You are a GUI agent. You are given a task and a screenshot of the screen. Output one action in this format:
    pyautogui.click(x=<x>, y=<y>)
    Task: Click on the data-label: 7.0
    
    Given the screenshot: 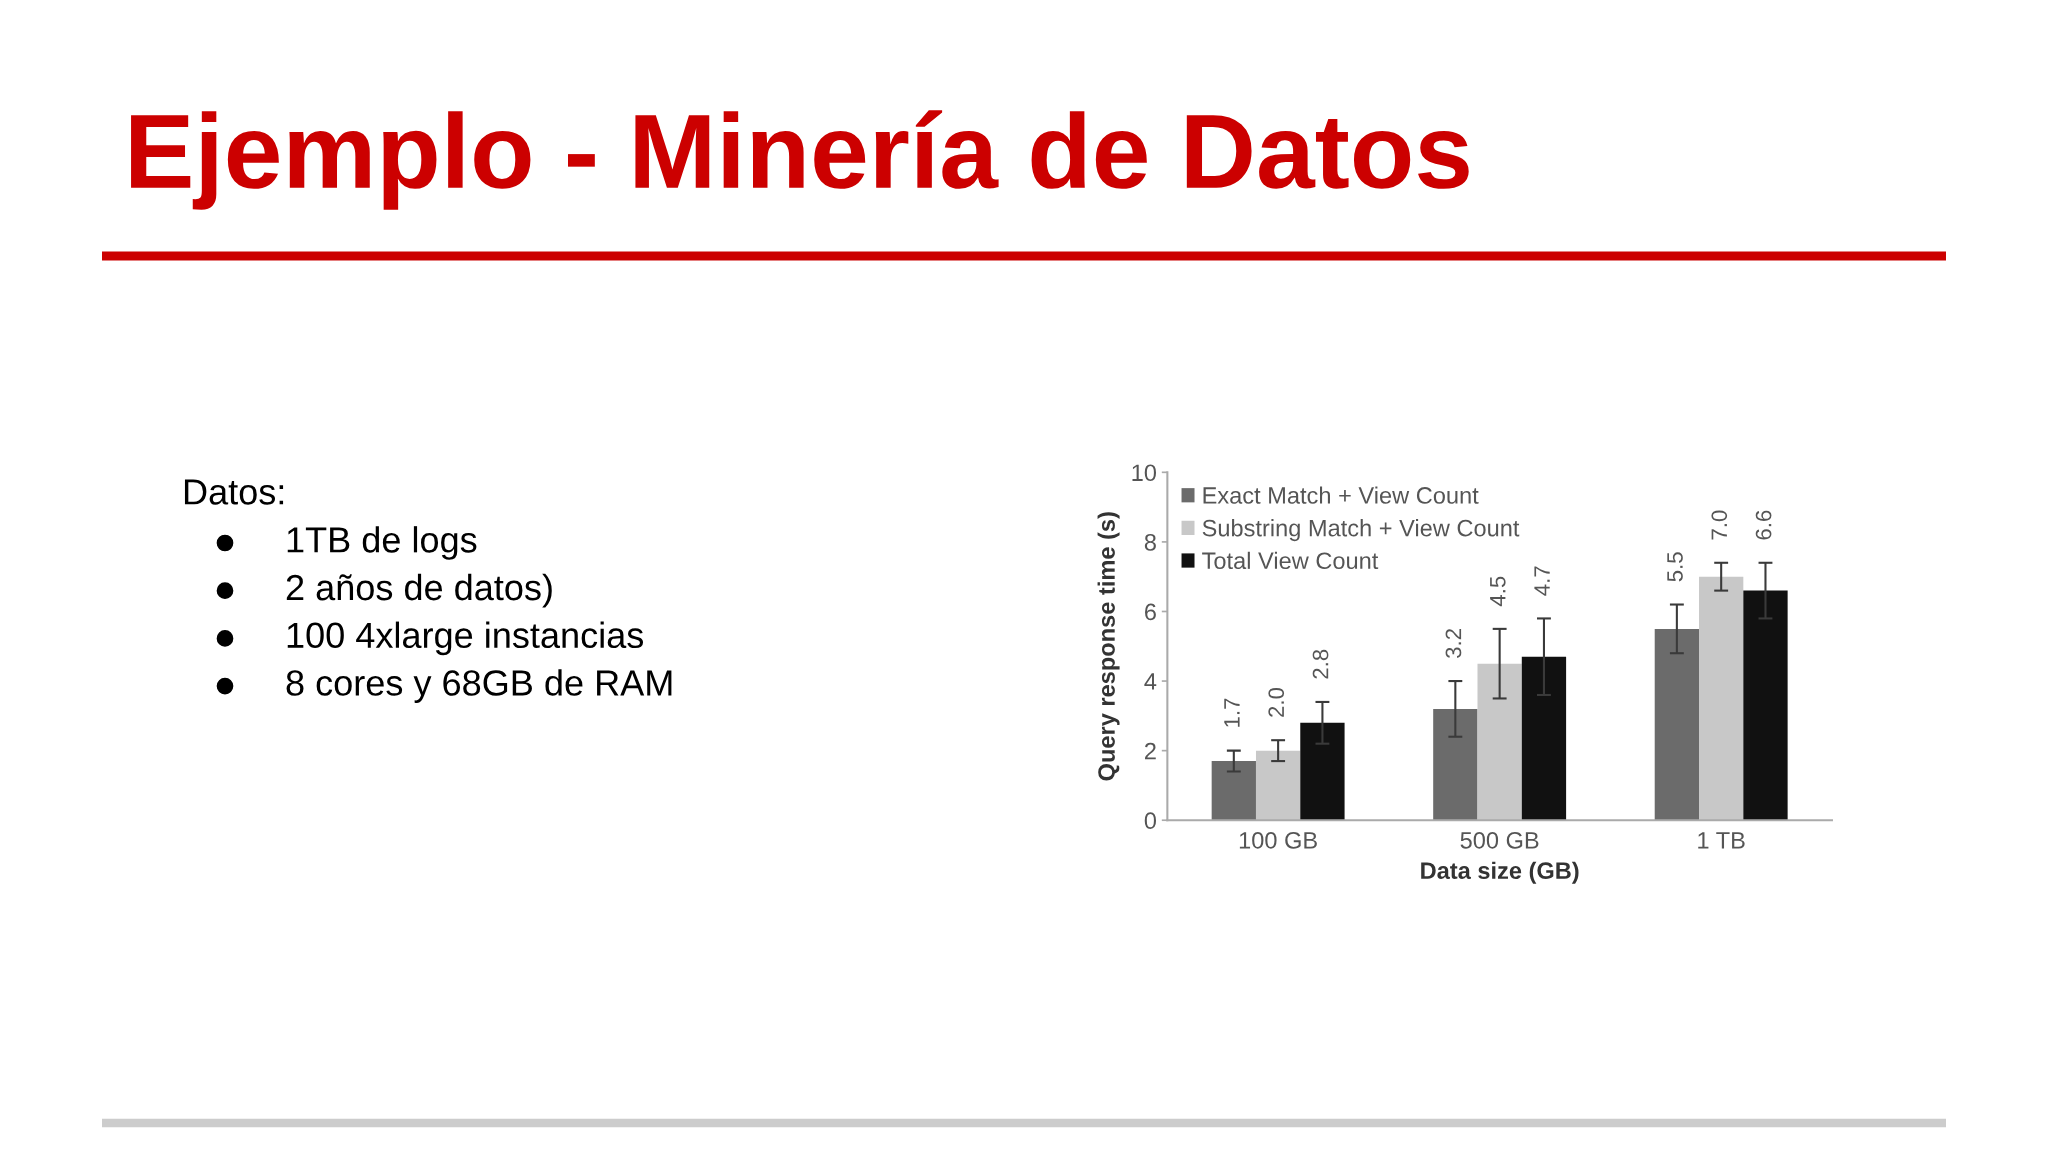 What is the action you would take?
    pyautogui.click(x=1719, y=525)
    